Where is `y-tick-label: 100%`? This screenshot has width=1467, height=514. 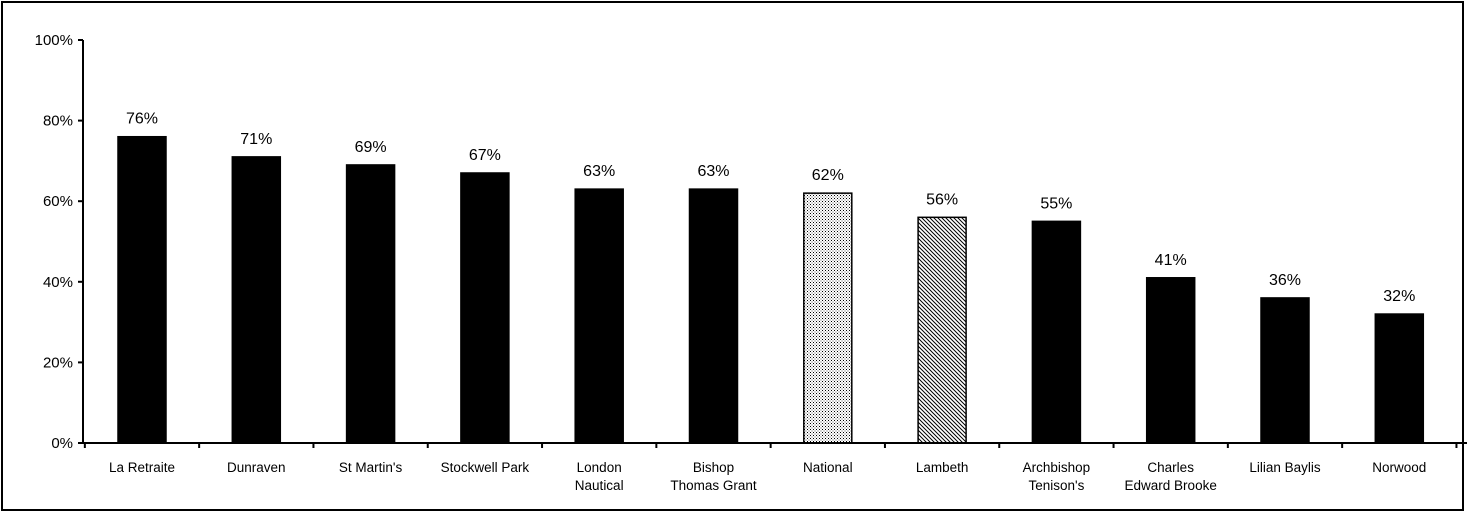
y-tick-label: 100% is located at coordinates (54, 40).